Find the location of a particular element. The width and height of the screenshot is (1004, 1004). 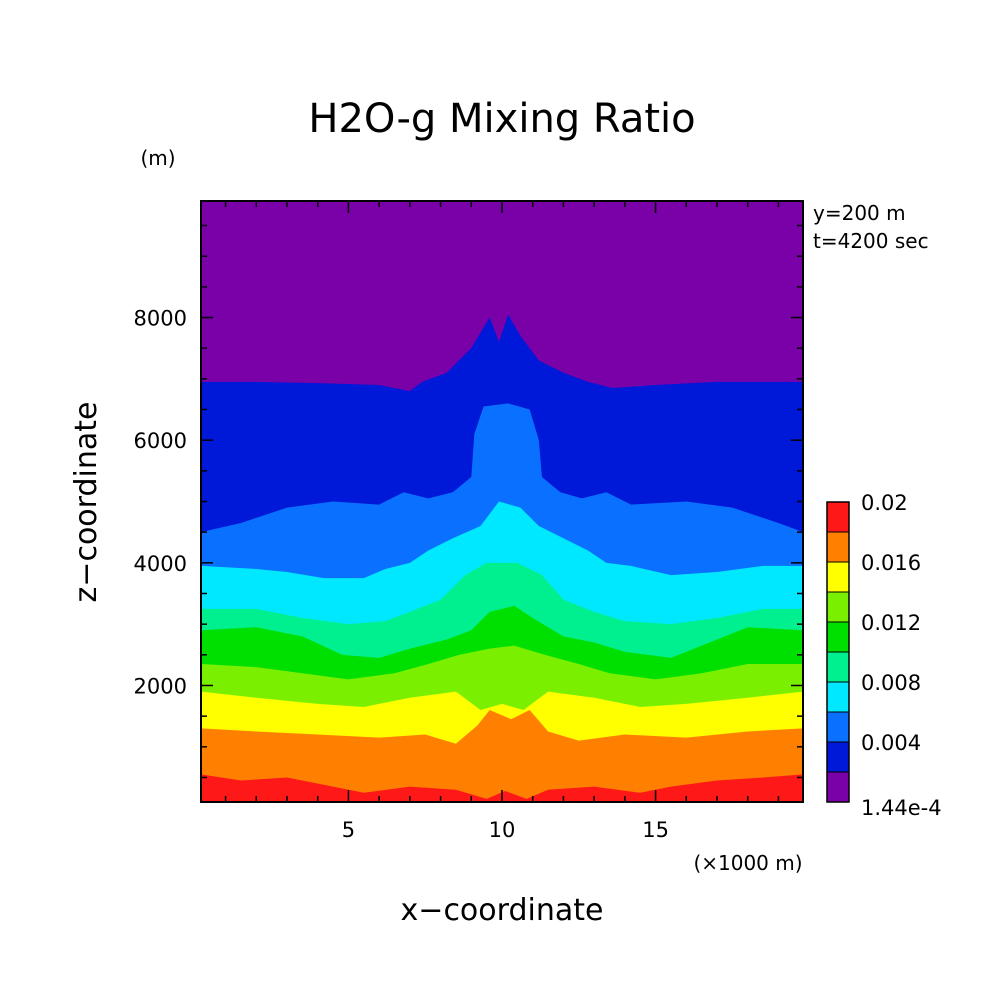

annotation-y: y=200 m is located at coordinates (859, 213).